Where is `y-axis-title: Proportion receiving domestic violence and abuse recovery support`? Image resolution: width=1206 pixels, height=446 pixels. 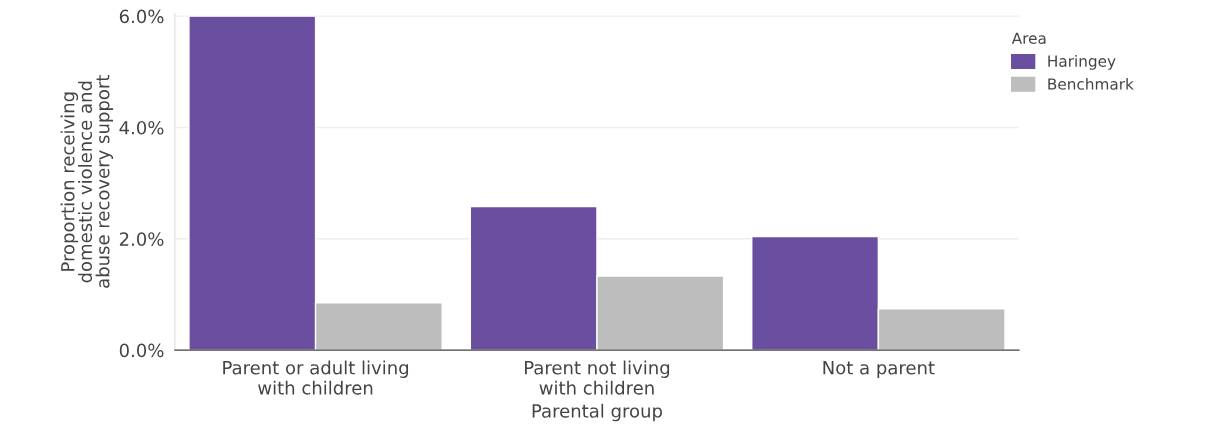
y-axis-title: Proportion receiving domestic violence and abuse recovery support is located at coordinates (87, 181).